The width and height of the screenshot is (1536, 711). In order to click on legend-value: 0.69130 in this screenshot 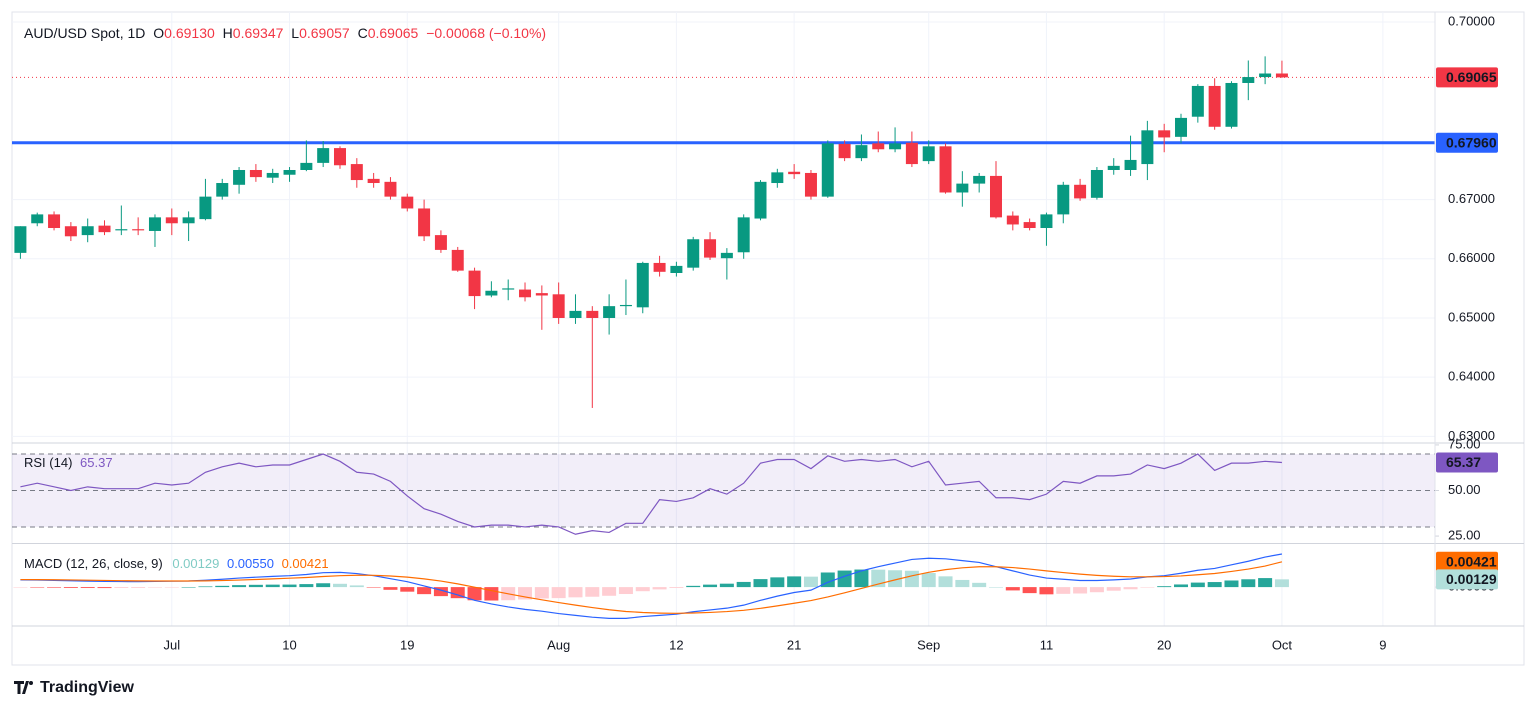, I will do `click(189, 33)`.